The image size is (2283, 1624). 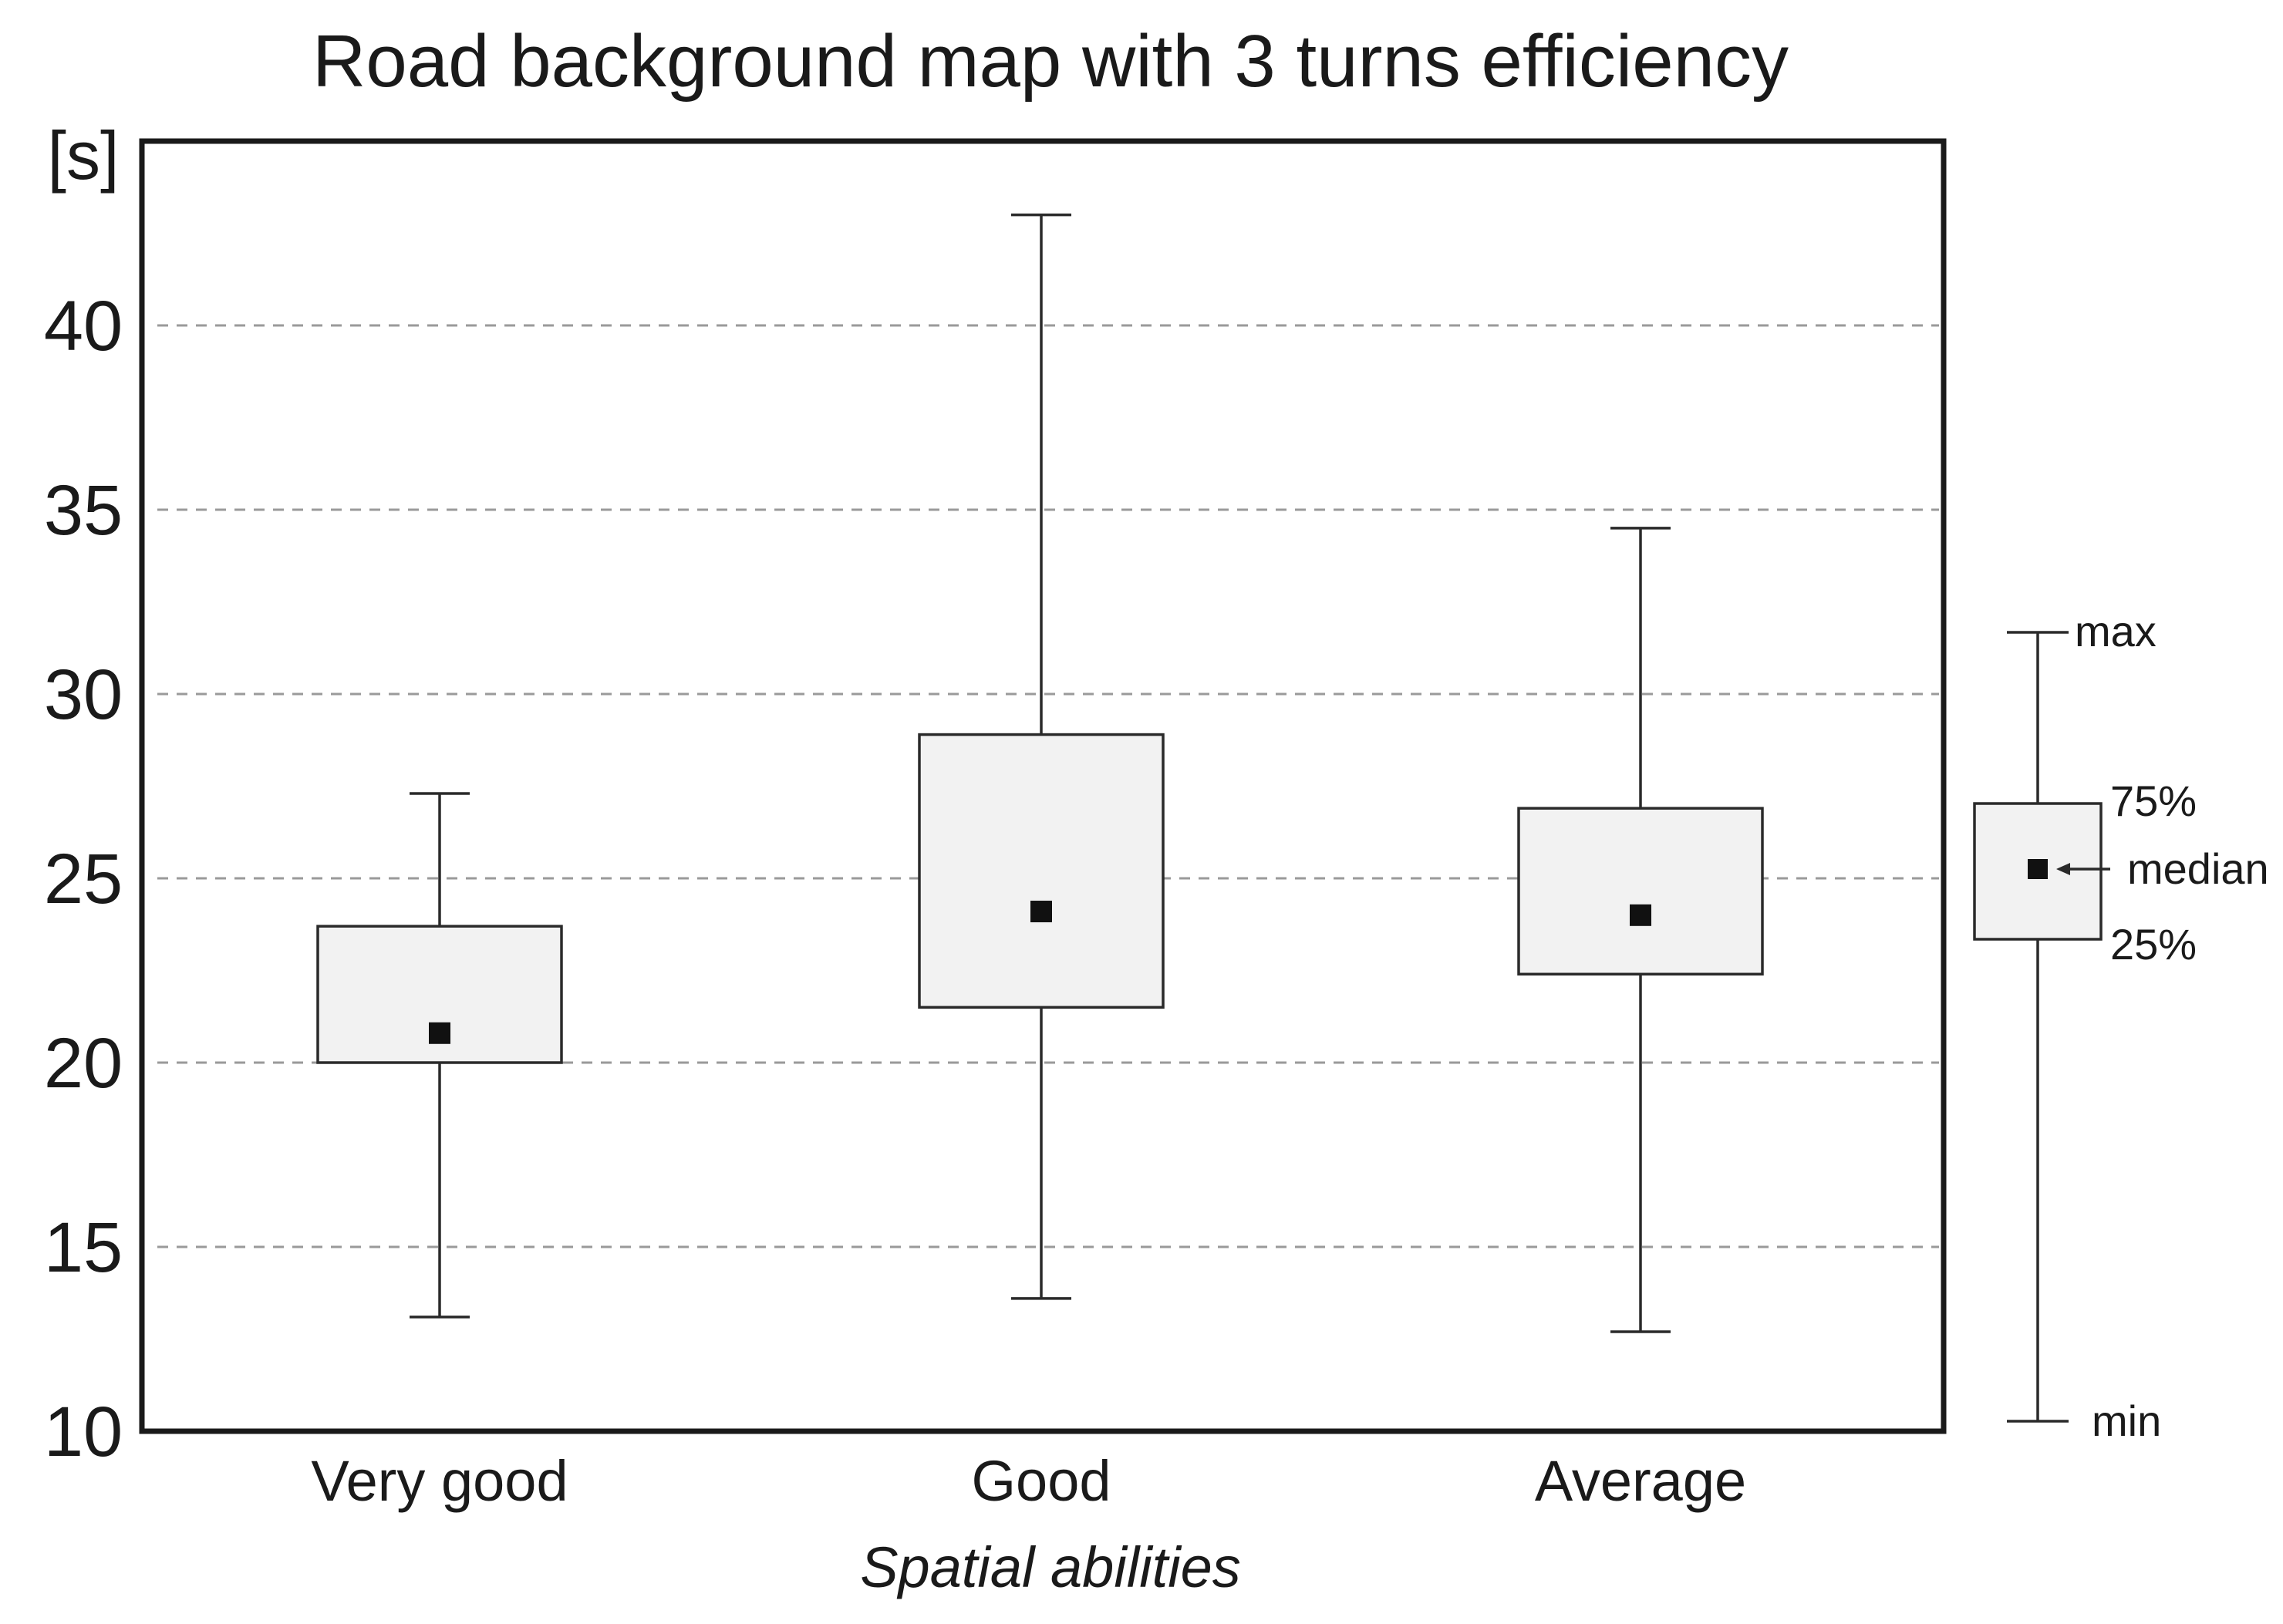 I want to click on legend-min-label: min, so click(x=2126, y=1421).